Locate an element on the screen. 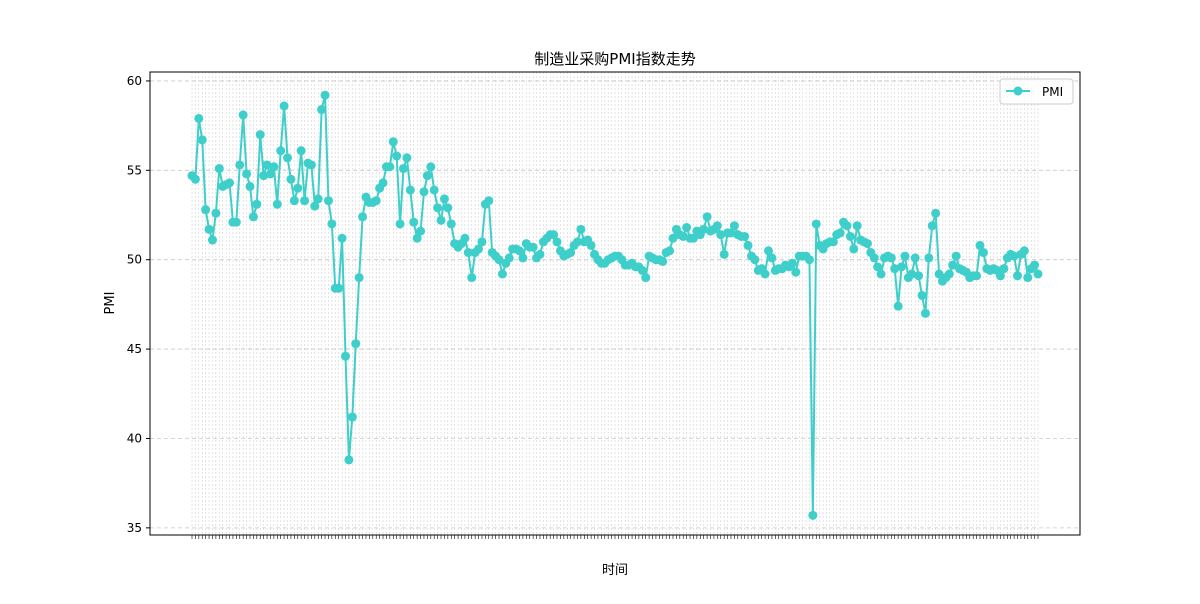 Image resolution: width=1200 pixels, height=604 pixels. x-axis-ticks is located at coordinates (615, 537).